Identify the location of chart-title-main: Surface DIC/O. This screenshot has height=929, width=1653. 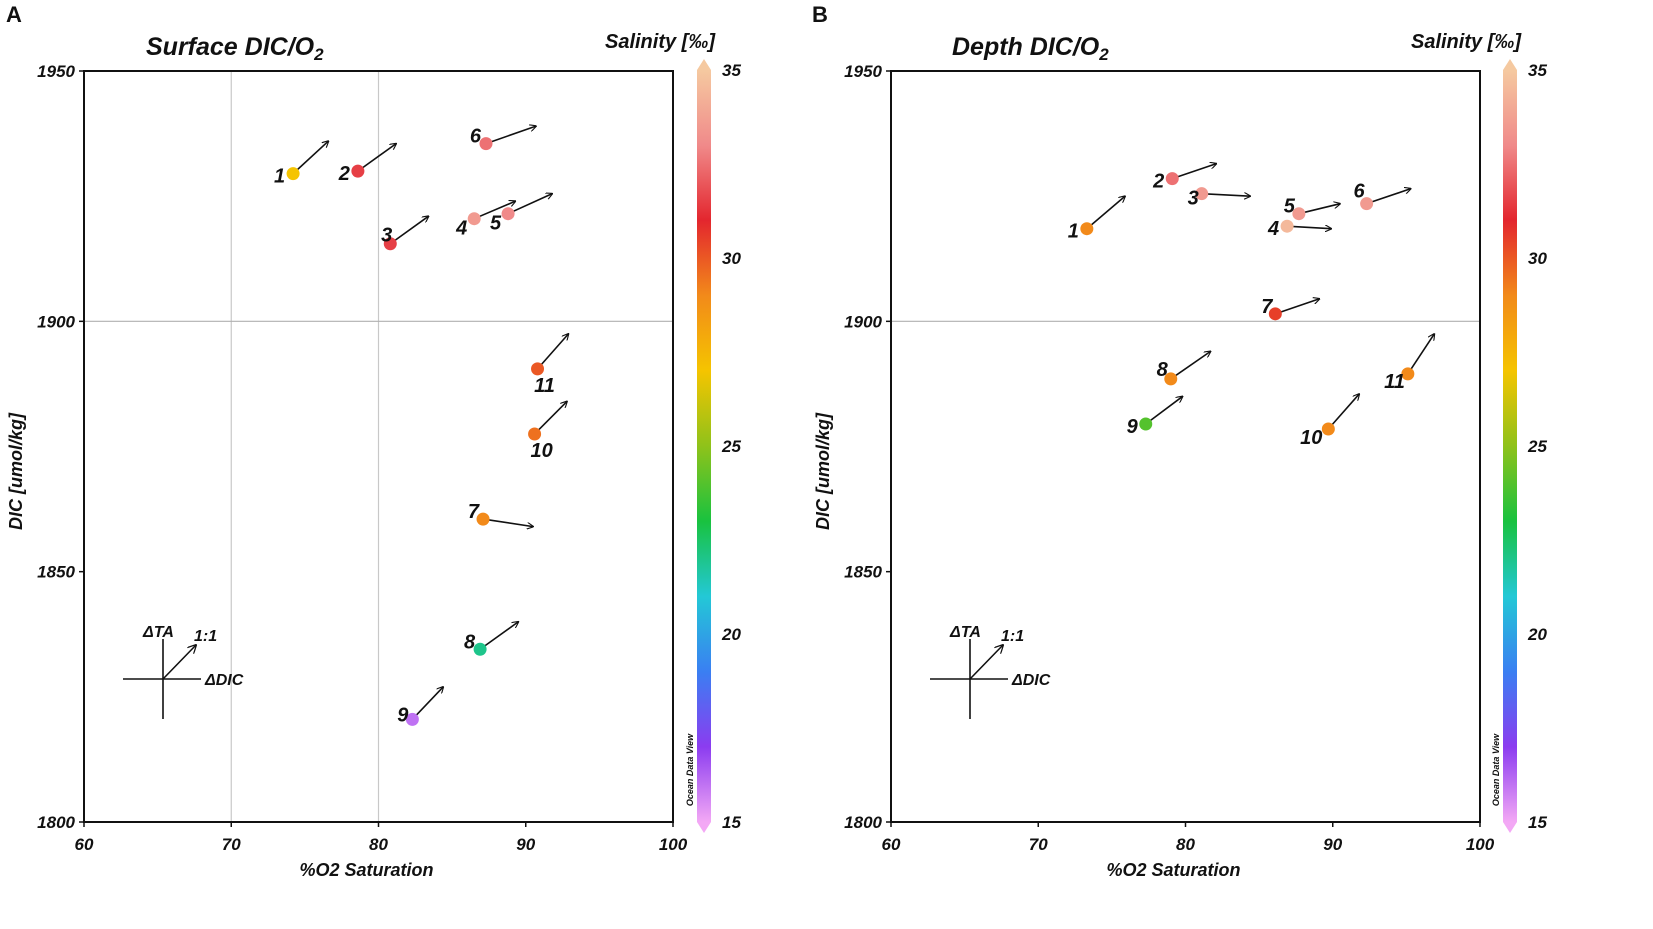
(230, 47).